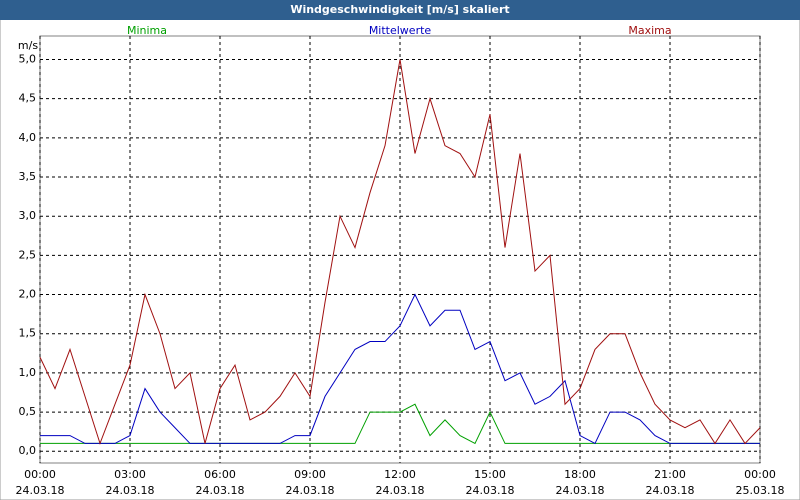 This screenshot has height=500, width=800. Describe the element at coordinates (220, 474) in the screenshot. I see `x-tick-label: 06:00` at that location.